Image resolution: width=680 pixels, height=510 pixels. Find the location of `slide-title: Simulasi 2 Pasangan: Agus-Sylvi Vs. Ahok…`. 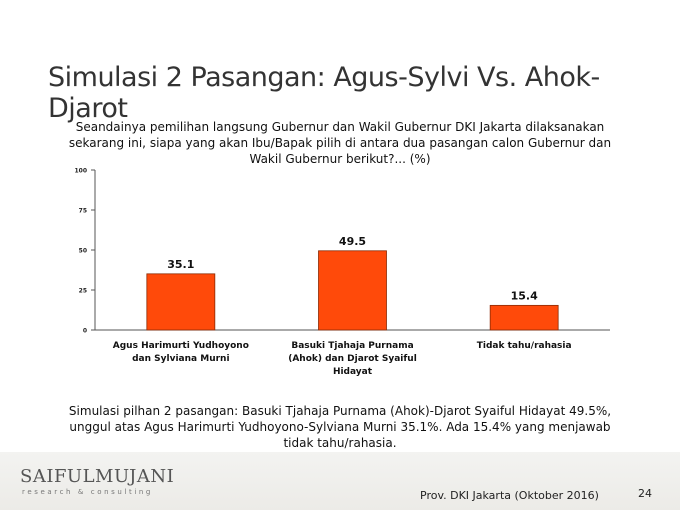

slide-title: Simulasi 2 Pasangan: Agus-Sylvi Vs. Ahok… is located at coordinates (324, 93).